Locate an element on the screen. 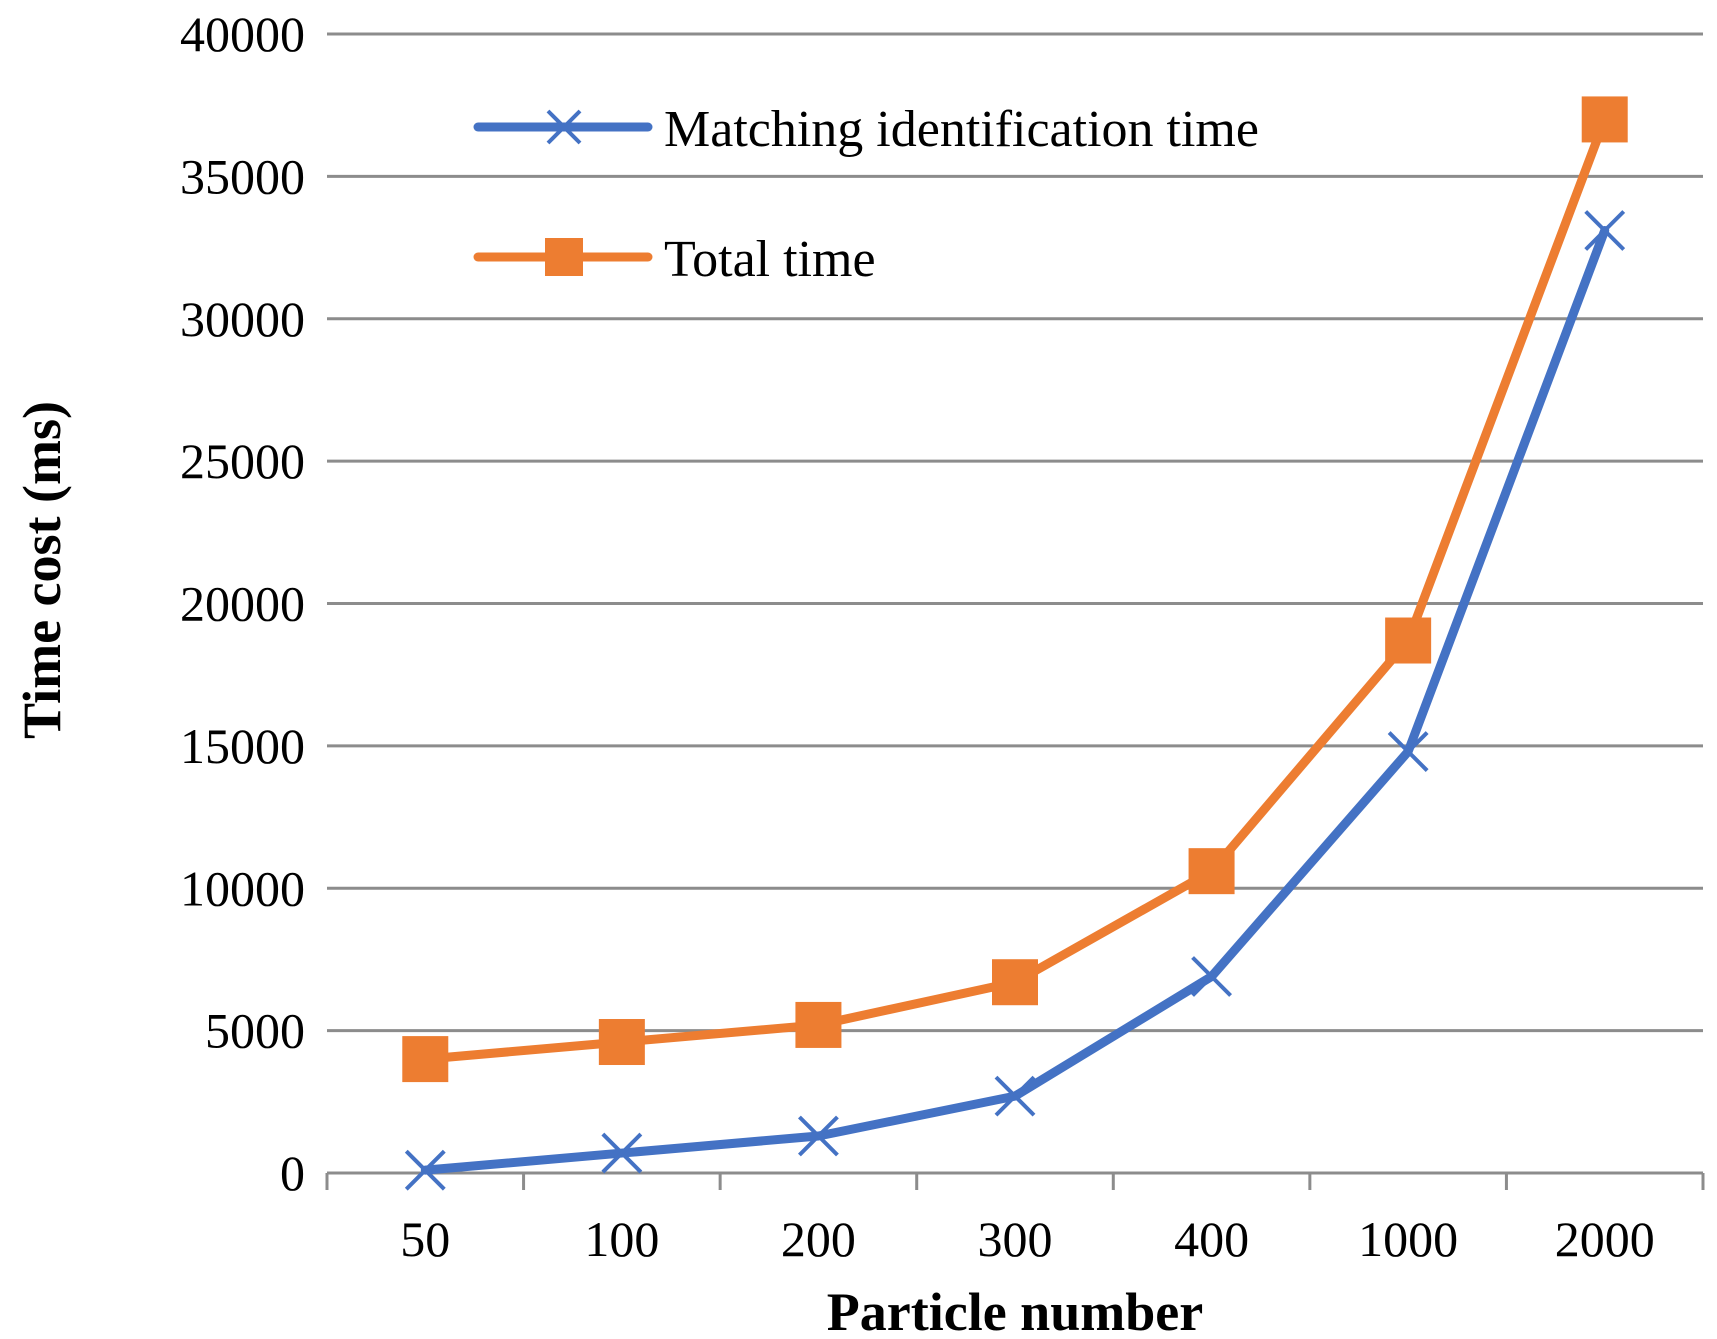 The height and width of the screenshot is (1339, 1717). y-tick-label: 15000 is located at coordinates (242, 746).